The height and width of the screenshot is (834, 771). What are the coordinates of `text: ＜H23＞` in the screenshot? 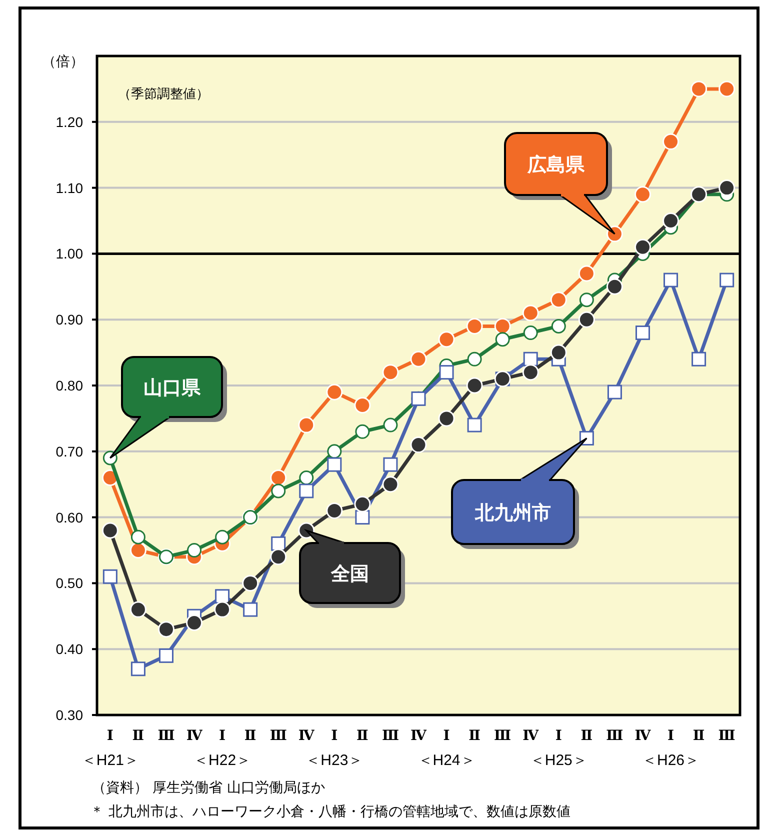 It's located at (335, 760).